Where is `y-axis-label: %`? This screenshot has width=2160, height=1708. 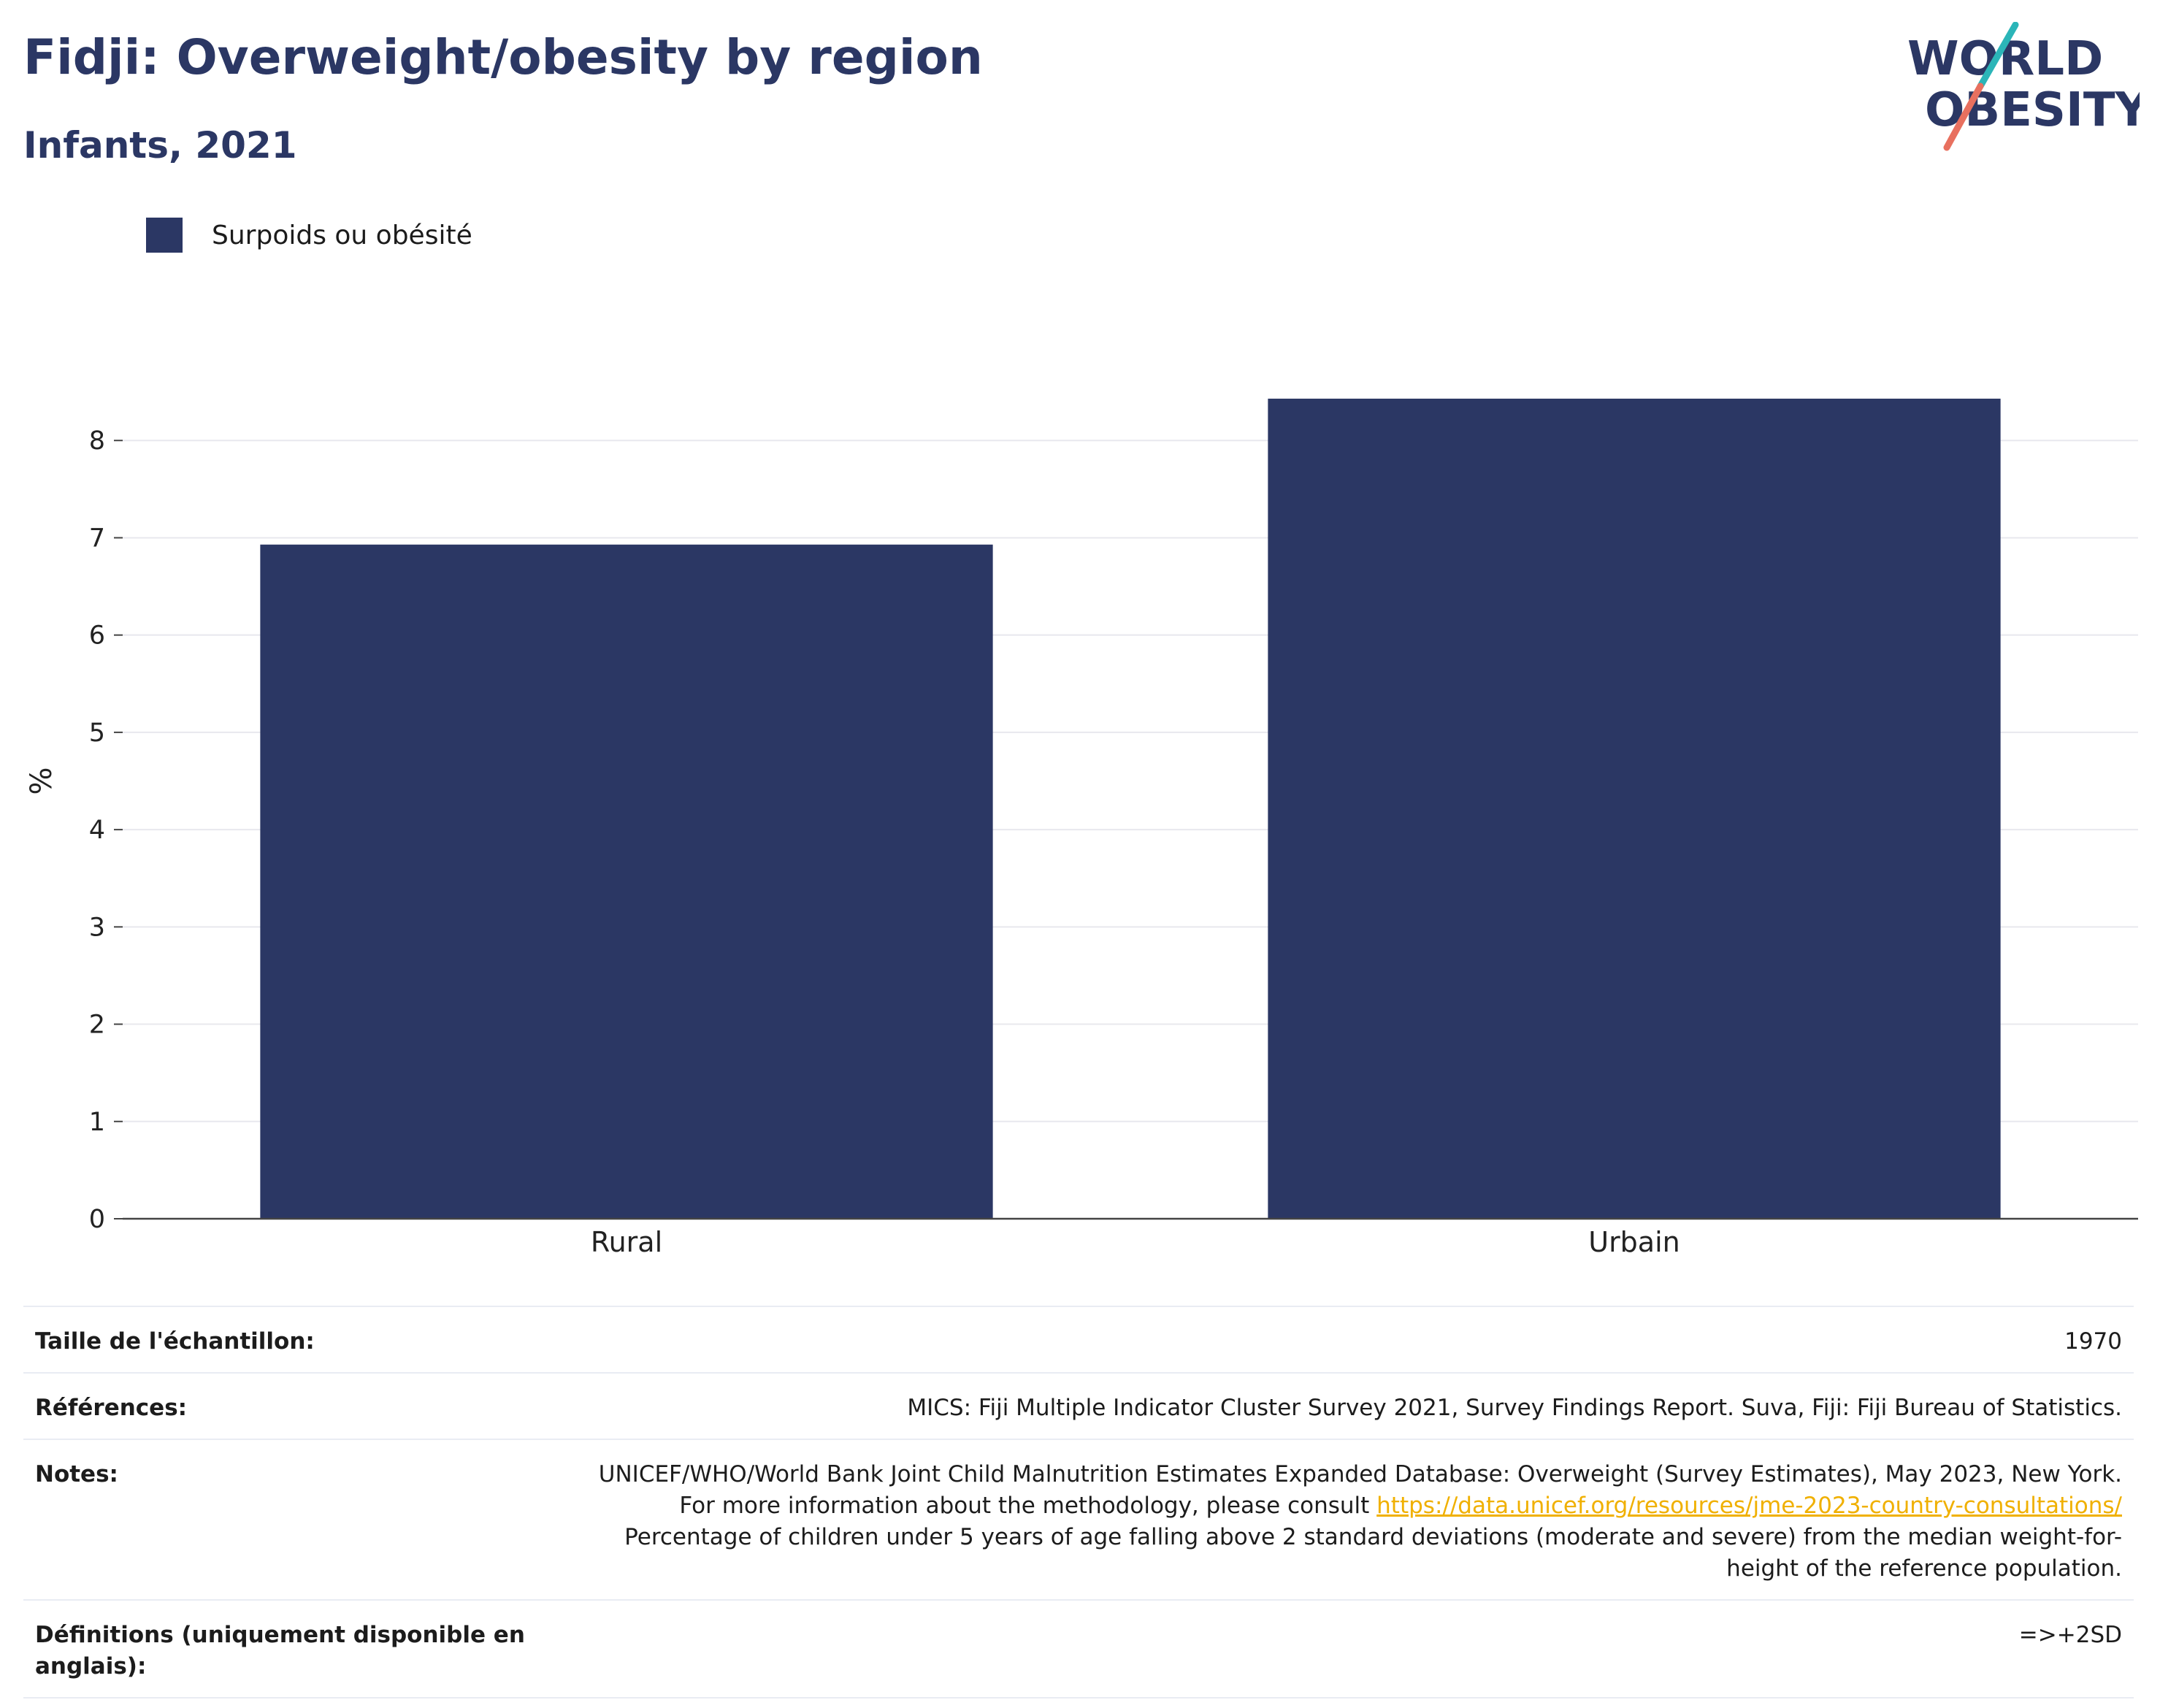 y-axis-label: % is located at coordinates (41, 780).